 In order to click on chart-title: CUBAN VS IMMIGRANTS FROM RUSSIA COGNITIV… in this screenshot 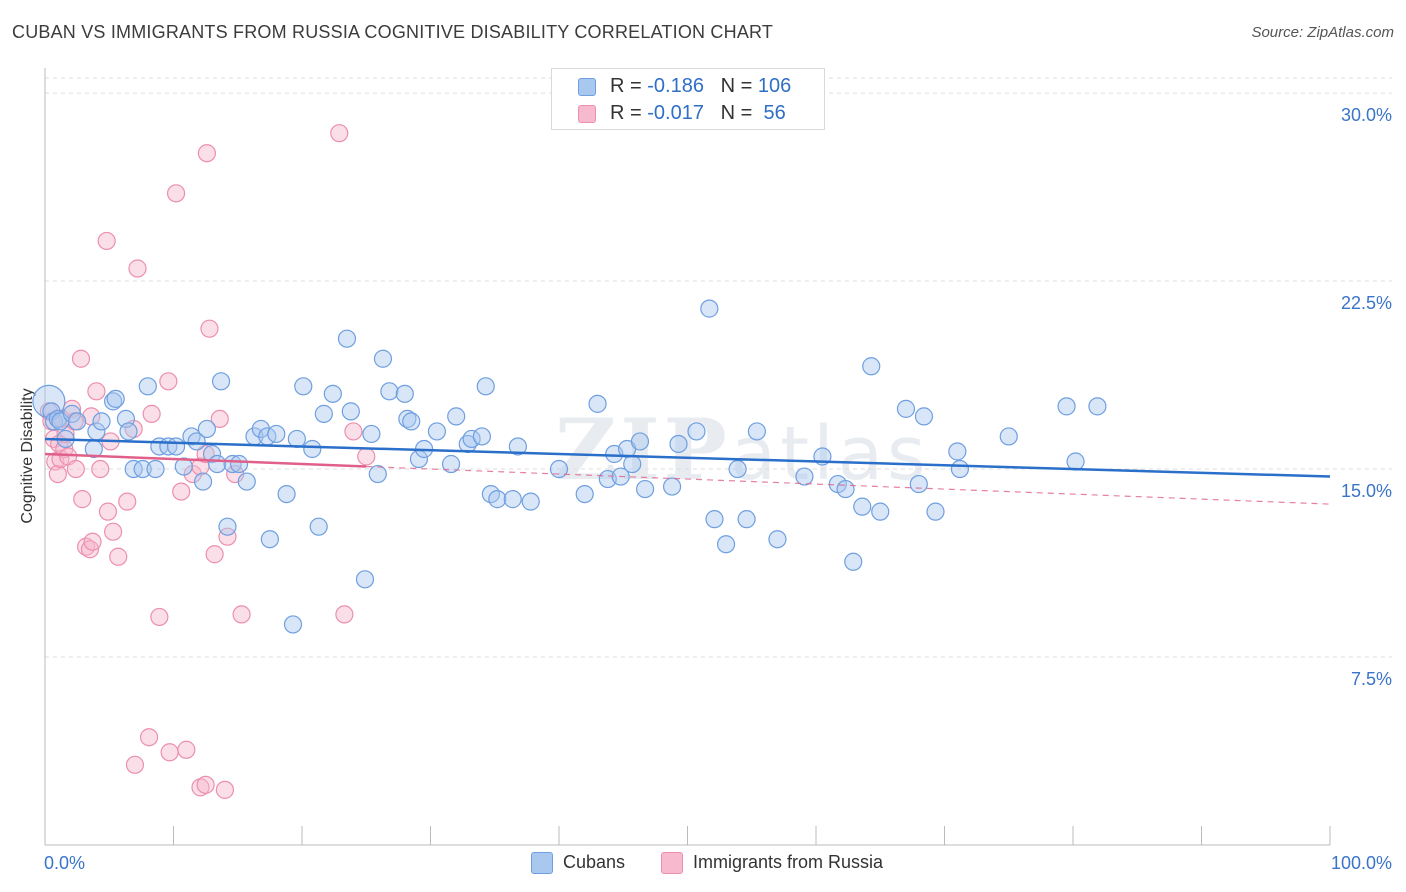, I will do `click(393, 32)`.